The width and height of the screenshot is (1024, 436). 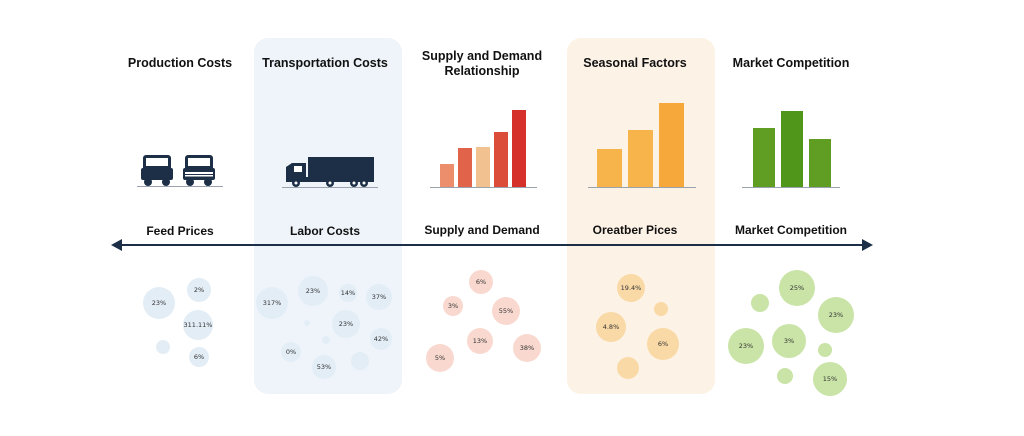 I want to click on column-title-supply-demand: Supply and Demand Relationship, so click(x=482, y=63).